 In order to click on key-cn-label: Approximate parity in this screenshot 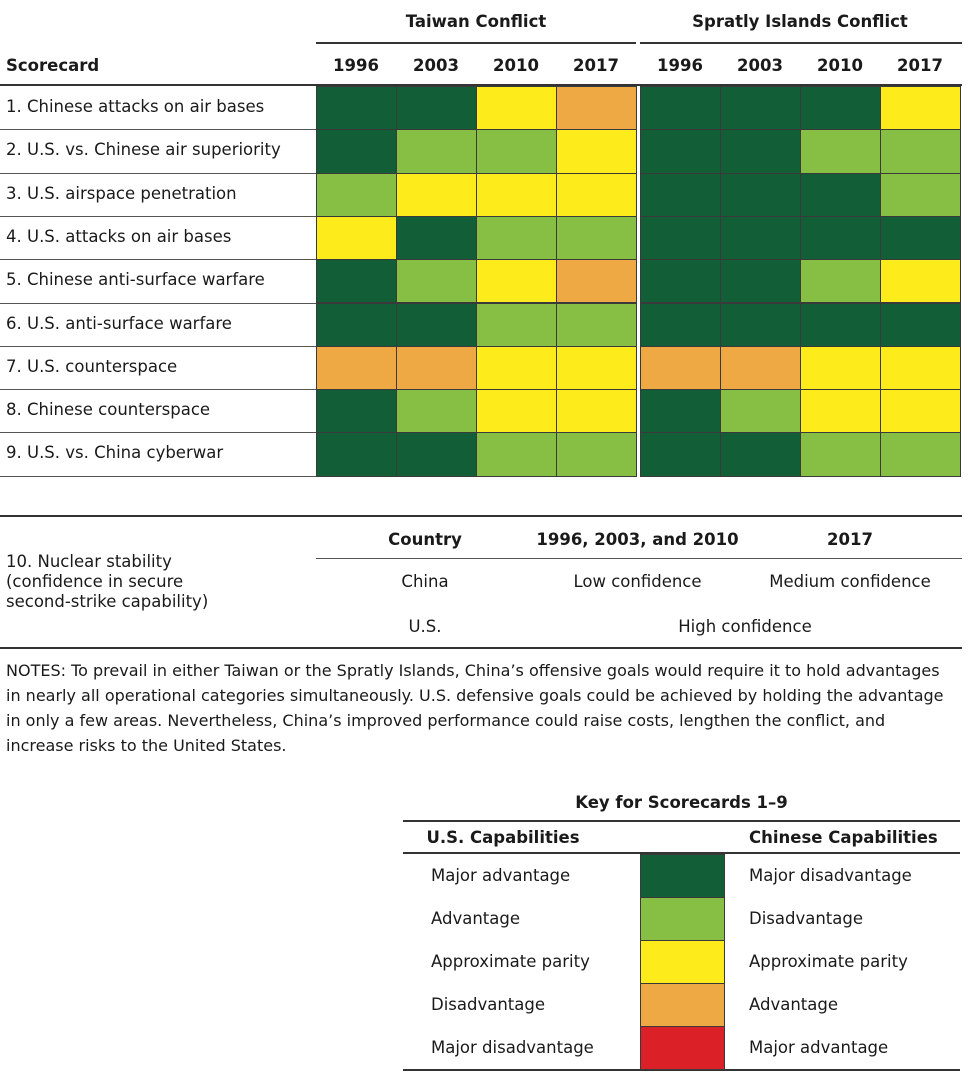, I will do `click(828, 961)`.